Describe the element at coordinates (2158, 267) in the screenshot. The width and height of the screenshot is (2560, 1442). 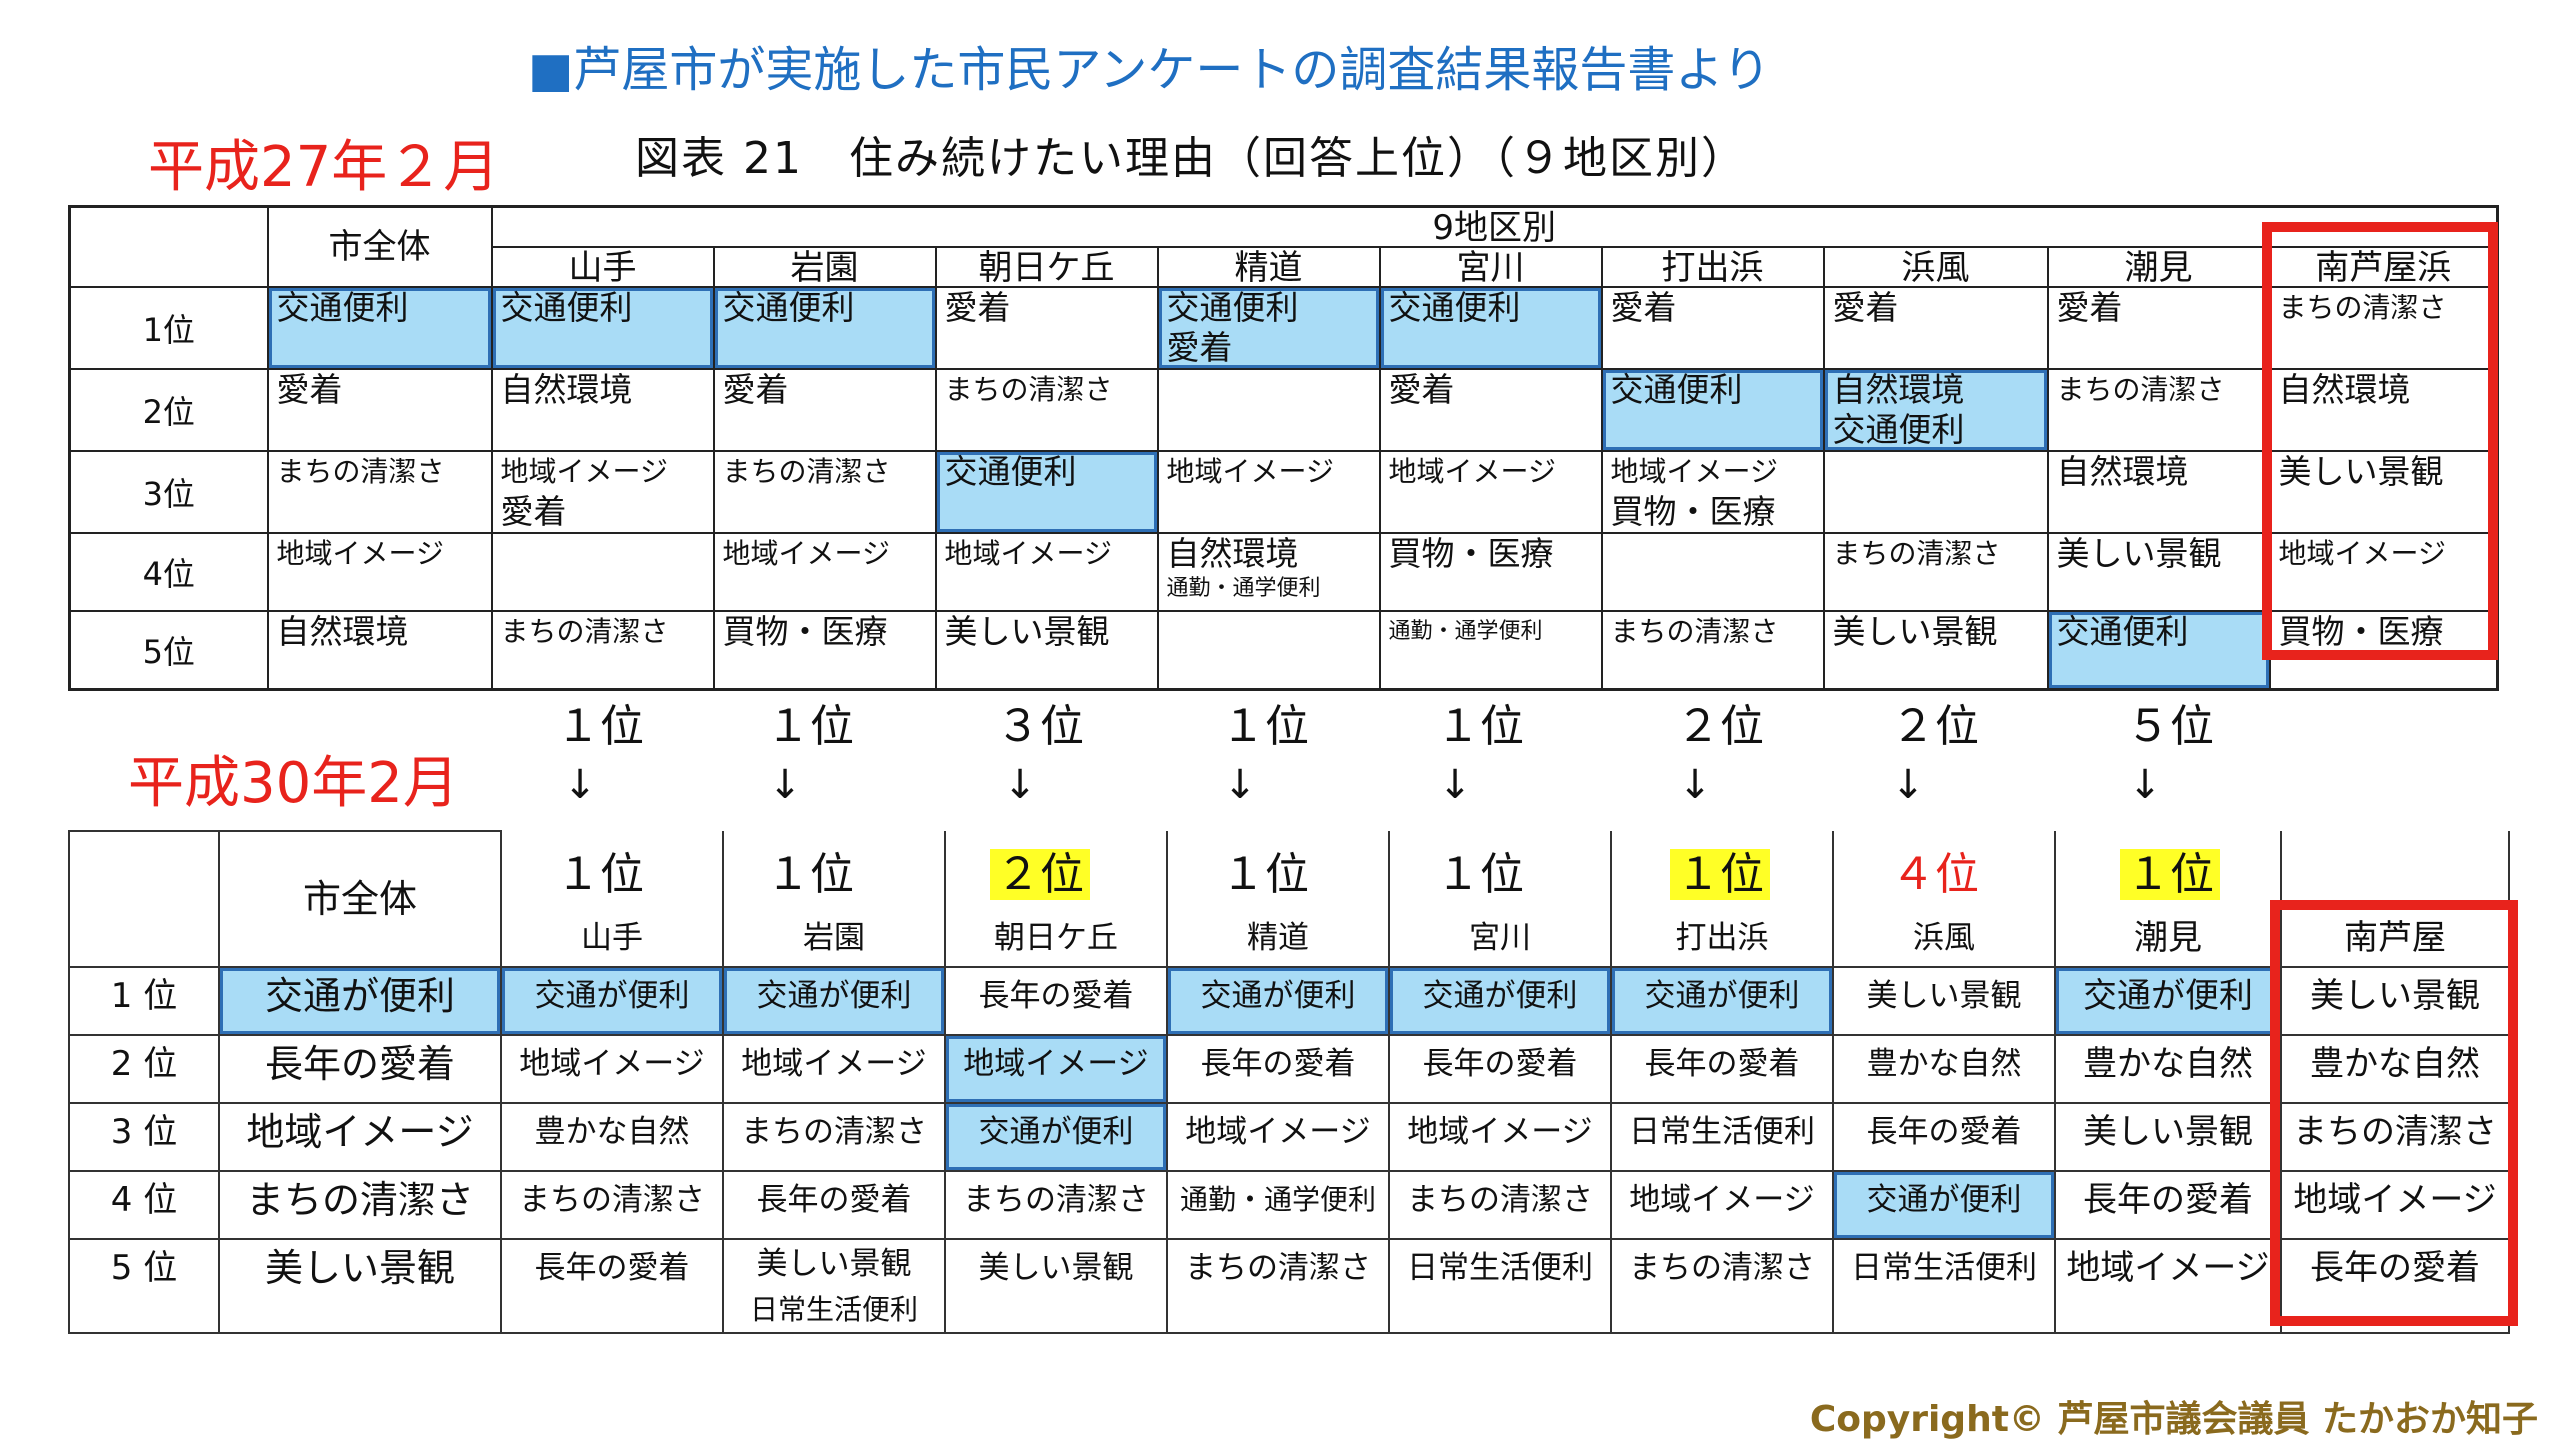
I see `col-header: 潮見` at that location.